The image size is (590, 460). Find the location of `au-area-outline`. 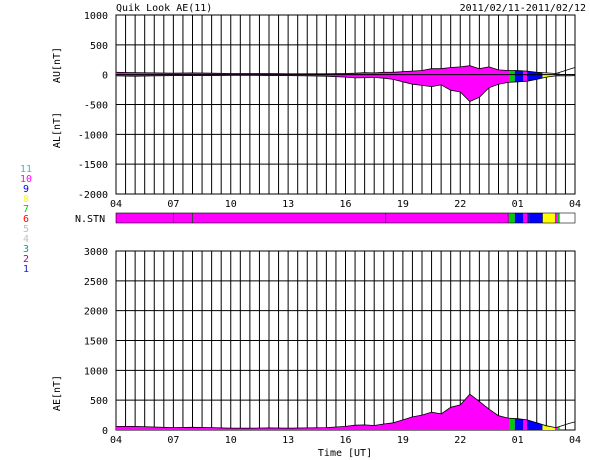

au-area-outline is located at coordinates (345, 70).